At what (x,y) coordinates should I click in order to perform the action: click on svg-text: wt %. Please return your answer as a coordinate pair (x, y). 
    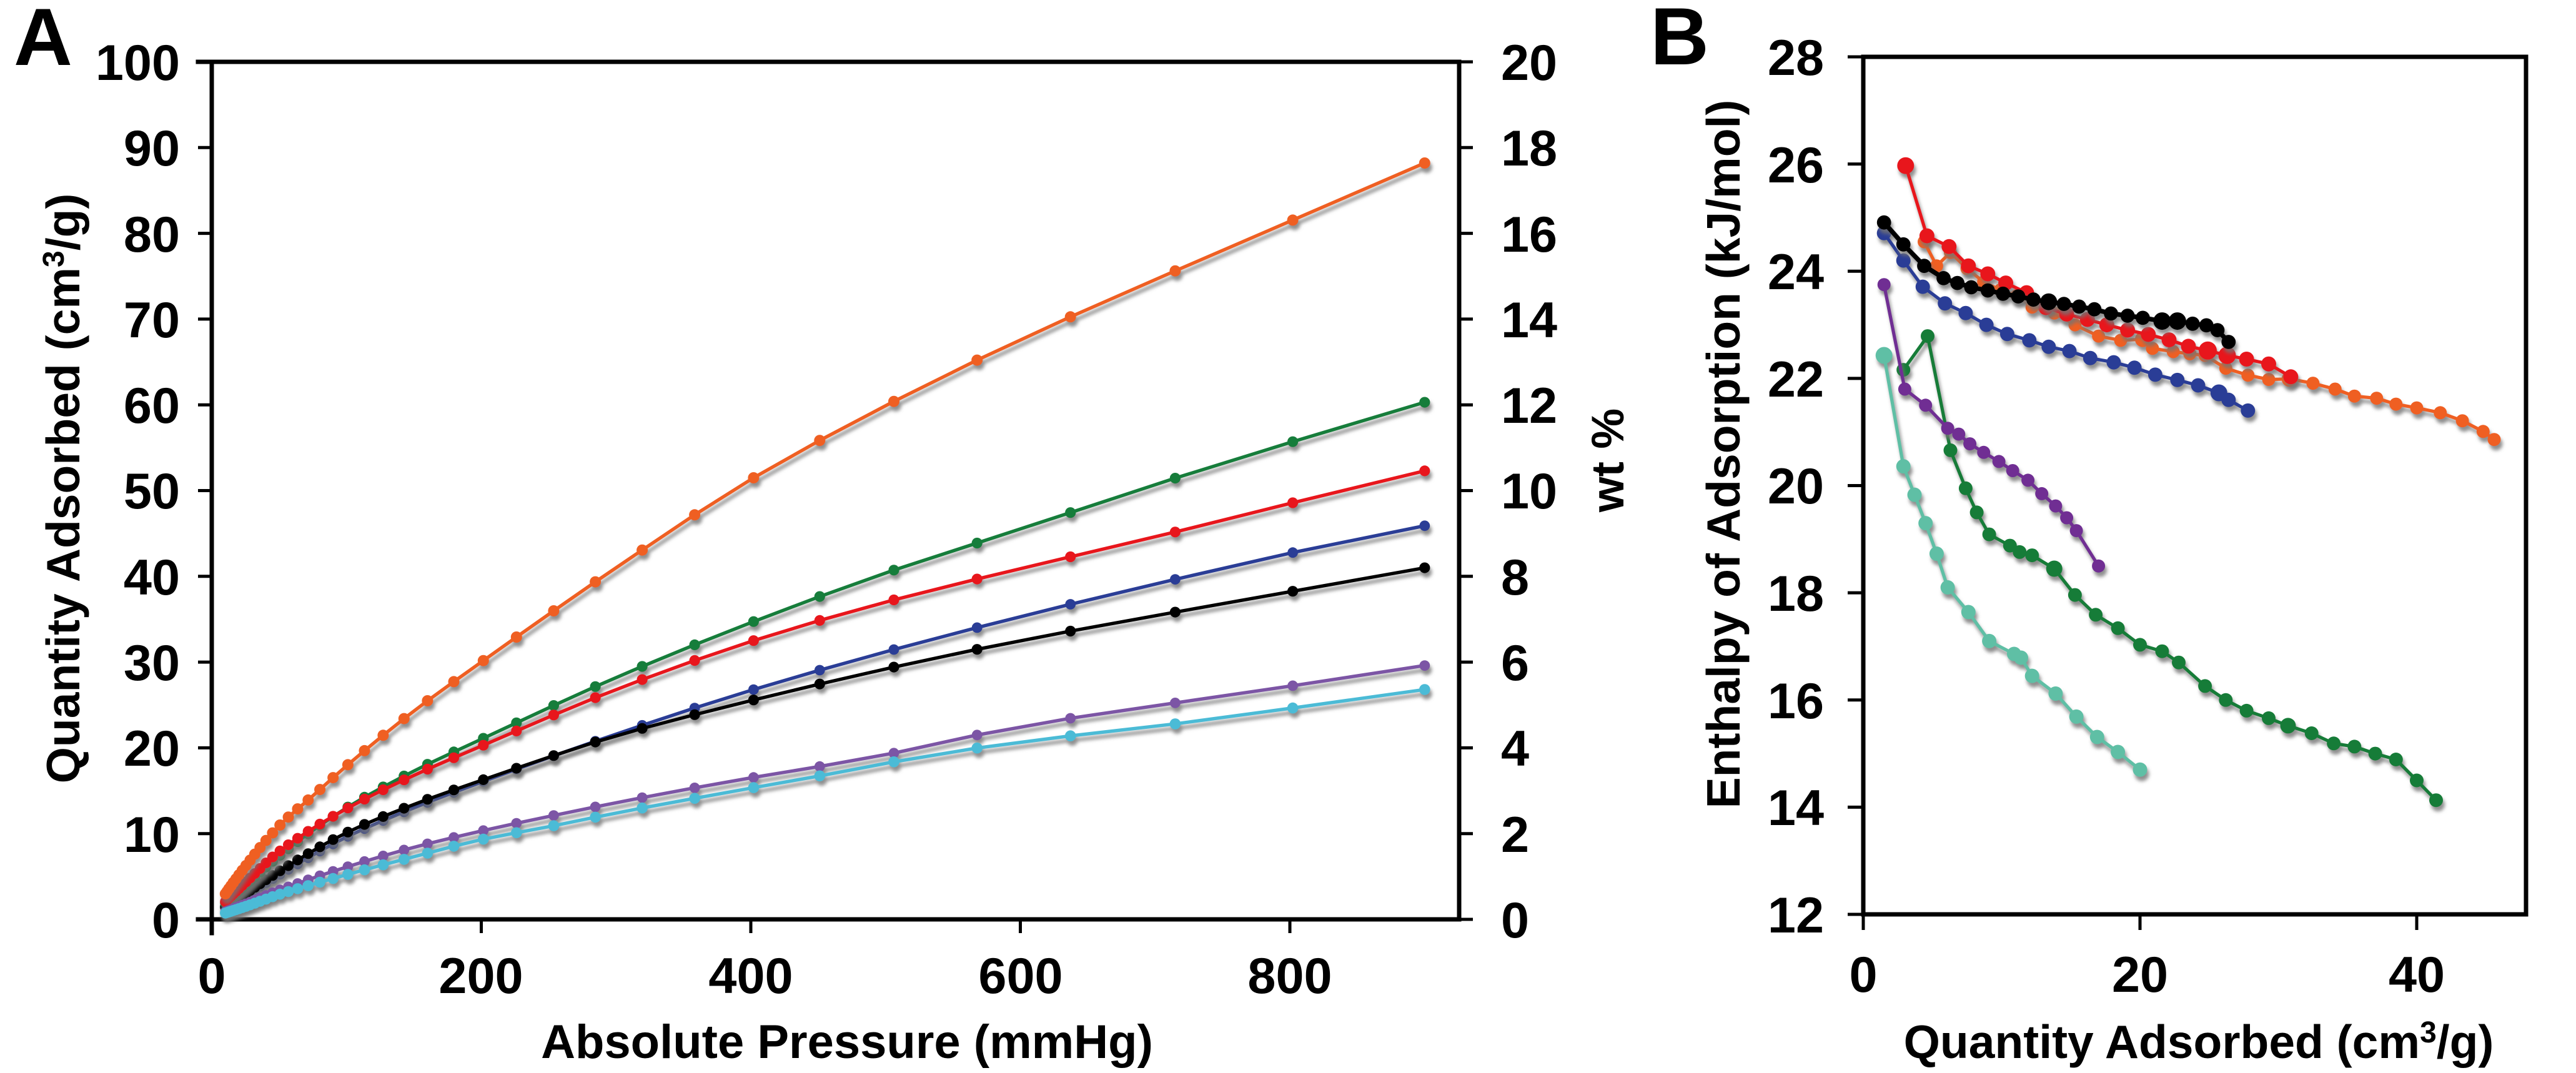
    Looking at the image, I should click on (1608, 460).